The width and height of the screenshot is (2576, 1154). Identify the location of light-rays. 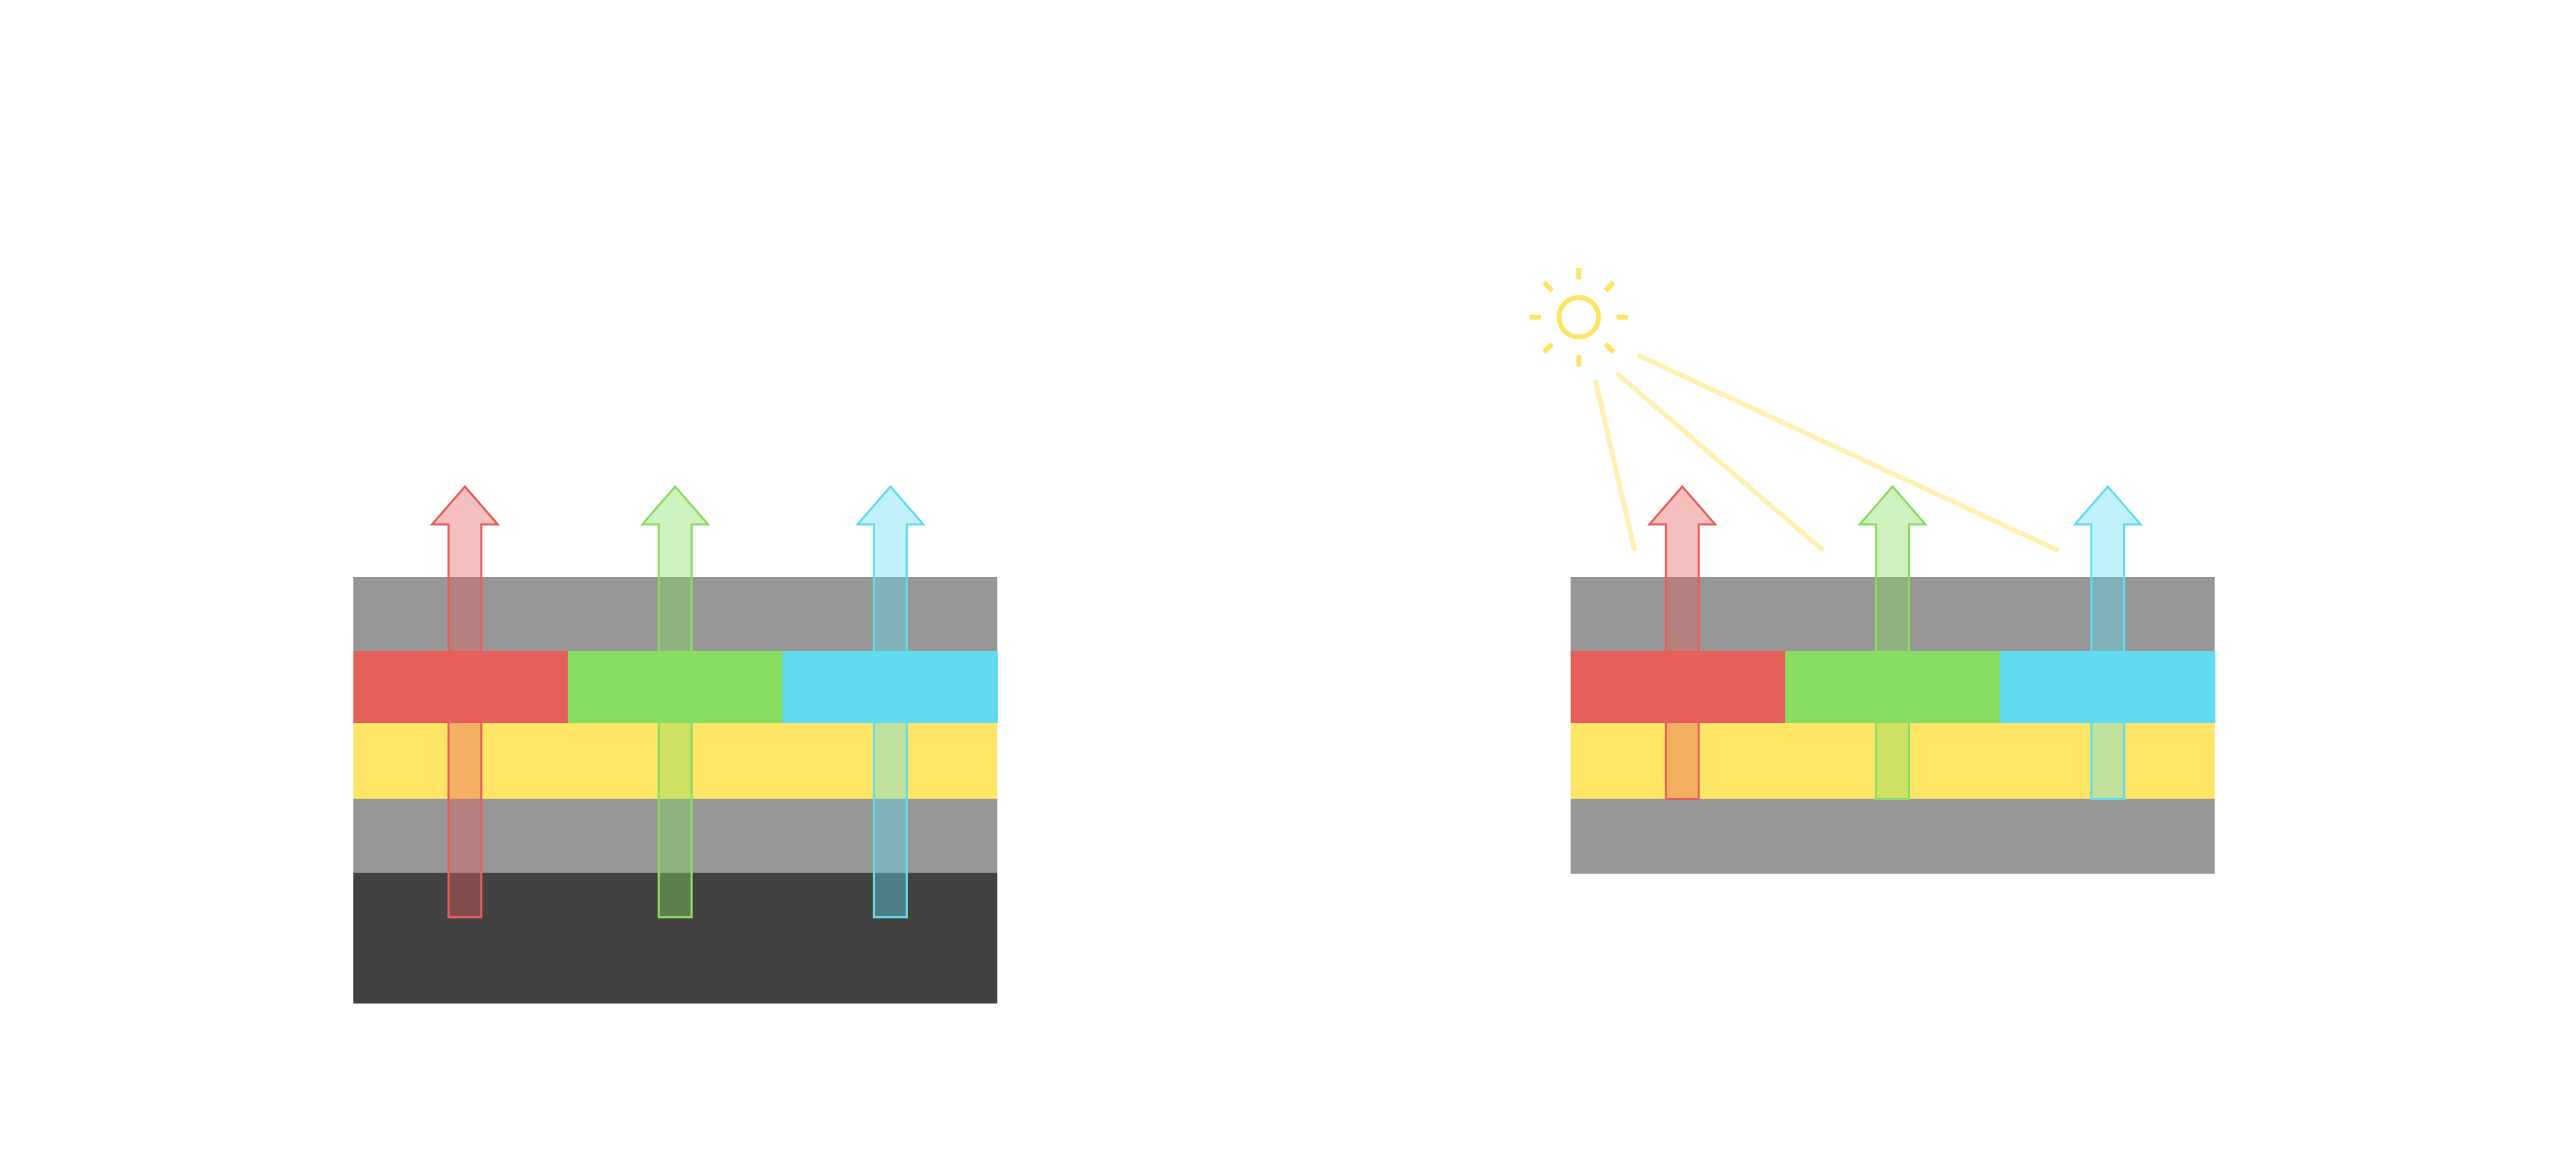
(1826, 452).